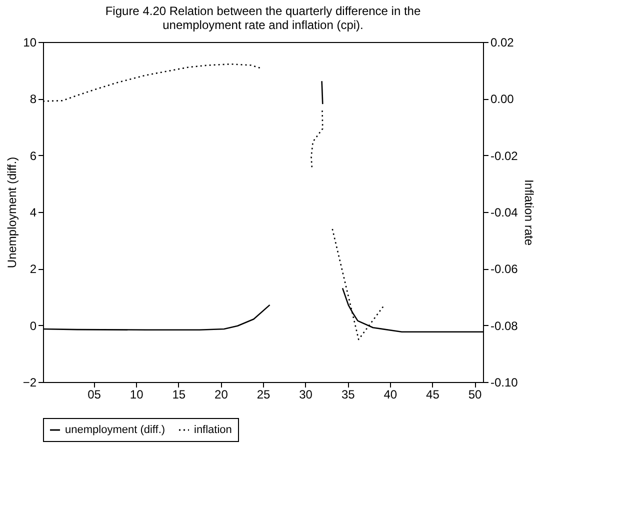 The height and width of the screenshot is (512, 631). Describe the element at coordinates (213, 430) in the screenshot. I see `legend-label: inflation` at that location.